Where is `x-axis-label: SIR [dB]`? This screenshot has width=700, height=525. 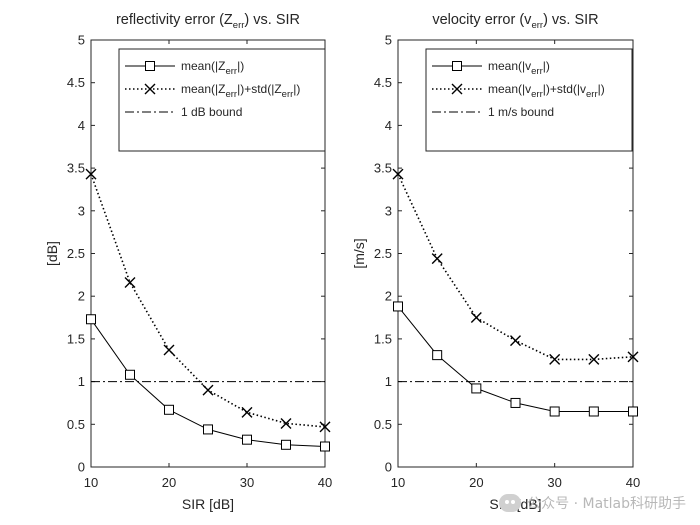 x-axis-label: SIR [dB] is located at coordinates (208, 504).